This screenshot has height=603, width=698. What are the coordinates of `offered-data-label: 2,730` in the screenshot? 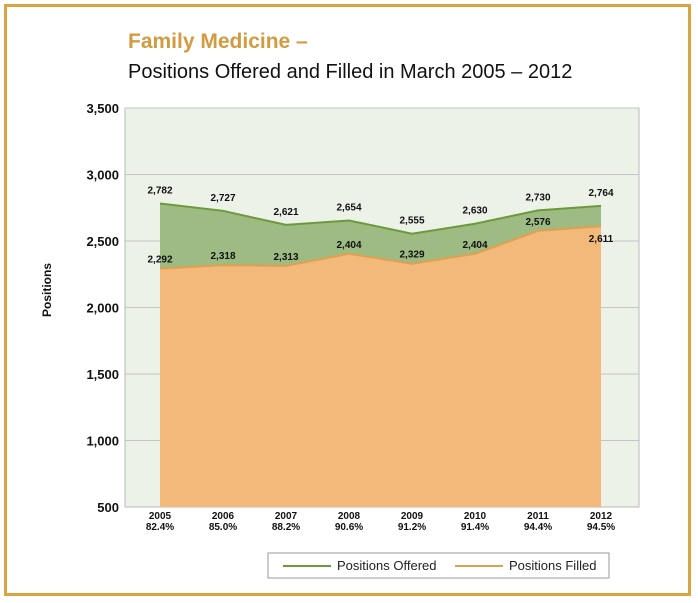 It's located at (537, 197).